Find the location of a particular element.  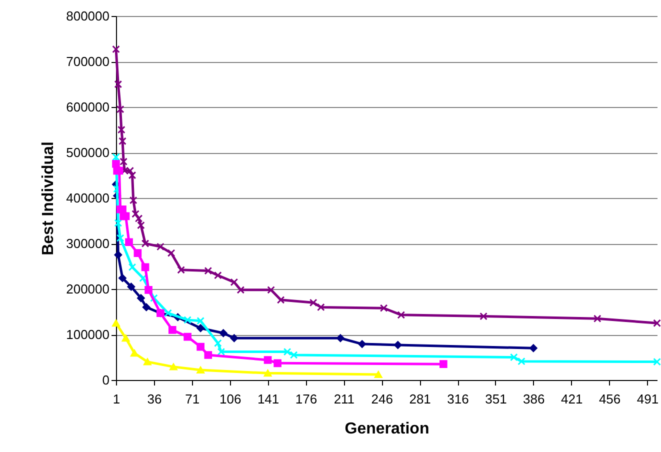

x-tick-label: 246 is located at coordinates (382, 399).